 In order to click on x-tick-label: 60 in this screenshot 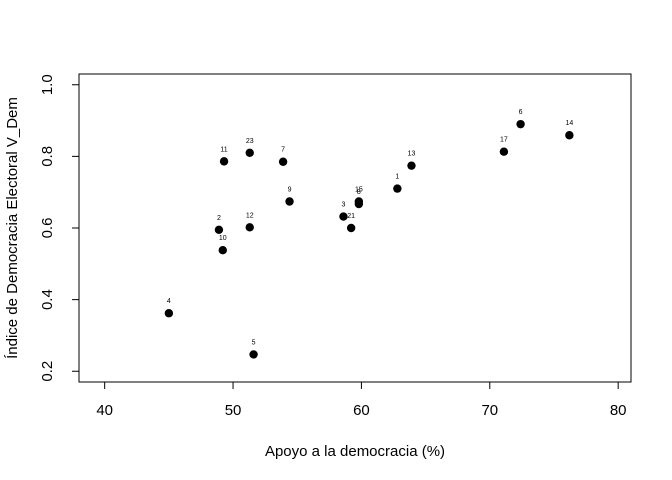, I will do `click(361, 410)`.